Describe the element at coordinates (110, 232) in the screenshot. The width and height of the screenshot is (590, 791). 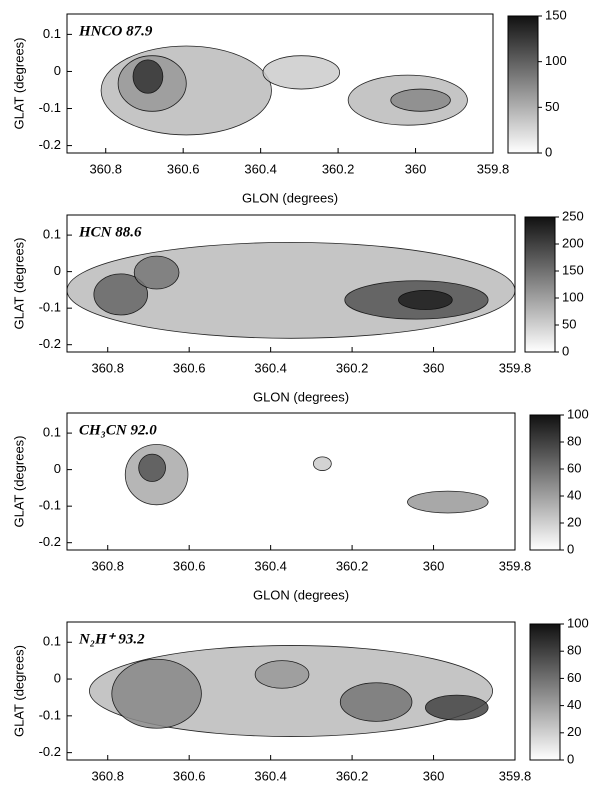
I see `panel-title: HCN 88.6` at that location.